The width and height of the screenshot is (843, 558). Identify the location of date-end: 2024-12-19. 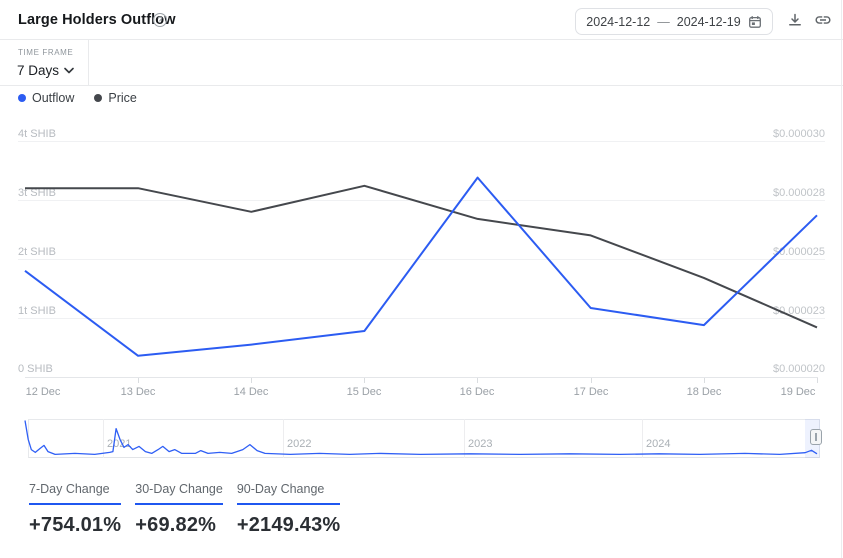
(708, 21).